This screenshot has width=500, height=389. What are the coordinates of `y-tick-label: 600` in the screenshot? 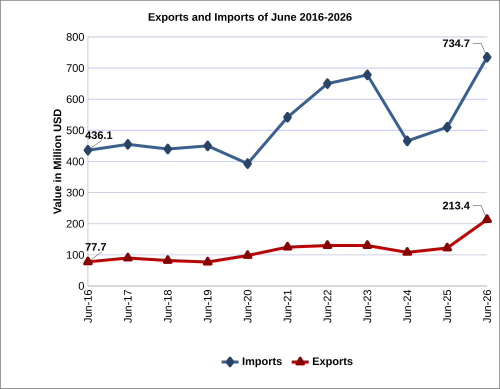 It's located at (75, 99).